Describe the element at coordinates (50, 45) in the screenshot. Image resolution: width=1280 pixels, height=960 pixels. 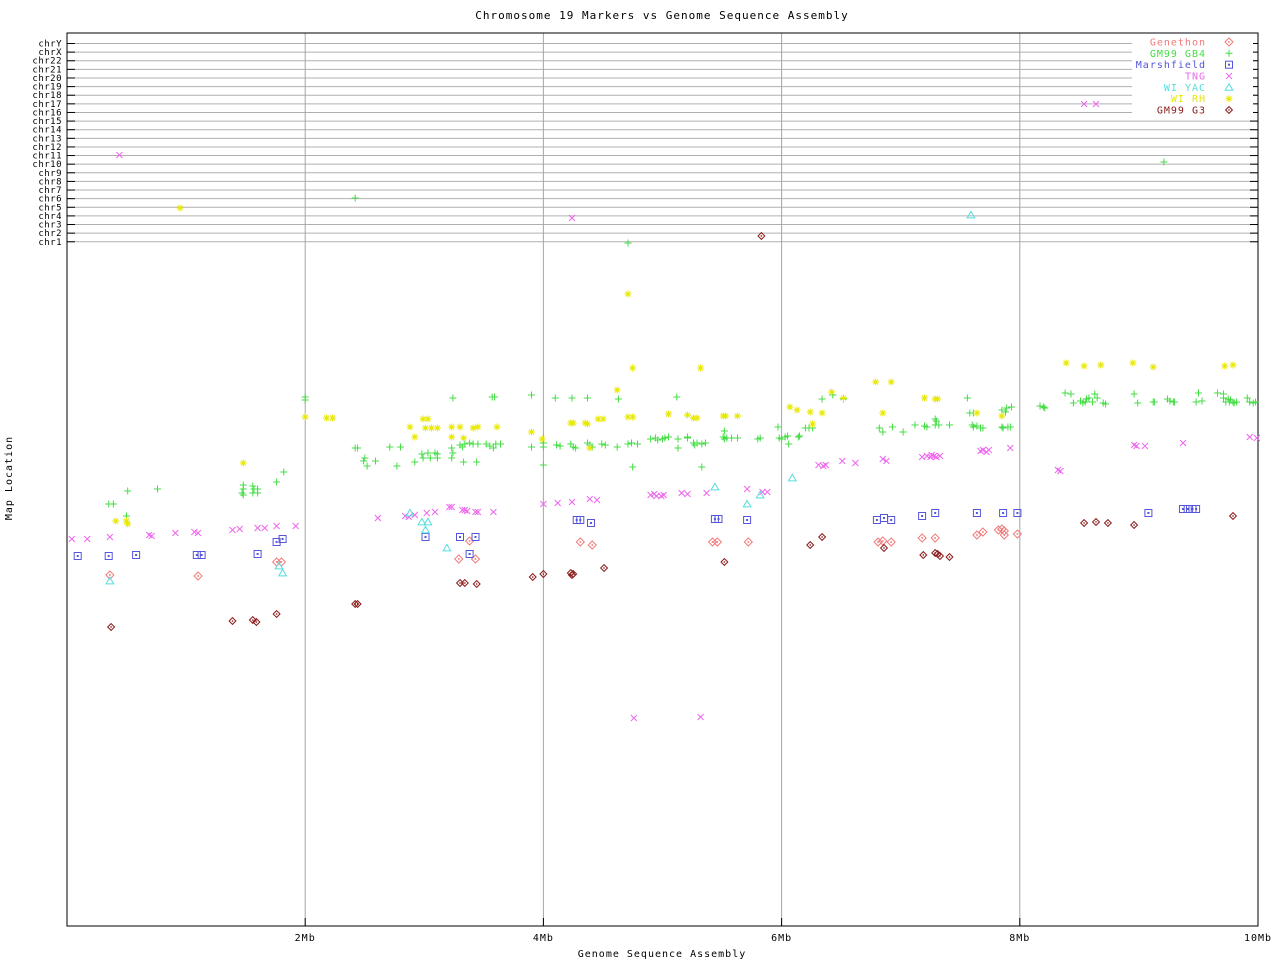
I see `chromosome-label-chrY: chrY` at that location.